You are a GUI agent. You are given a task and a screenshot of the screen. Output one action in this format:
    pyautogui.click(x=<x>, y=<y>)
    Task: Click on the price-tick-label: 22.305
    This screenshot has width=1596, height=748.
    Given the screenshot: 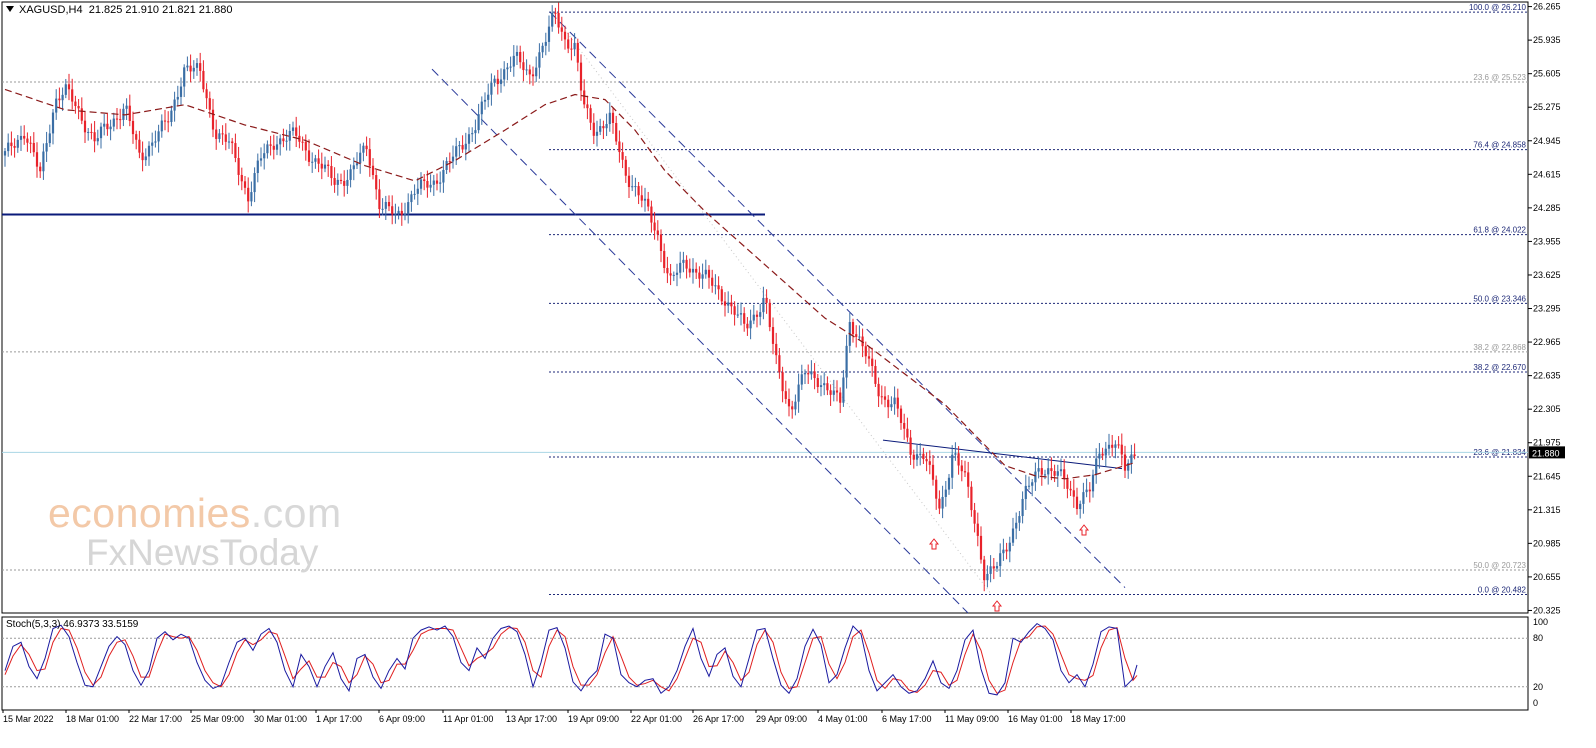 What is the action you would take?
    pyautogui.click(x=1547, y=409)
    